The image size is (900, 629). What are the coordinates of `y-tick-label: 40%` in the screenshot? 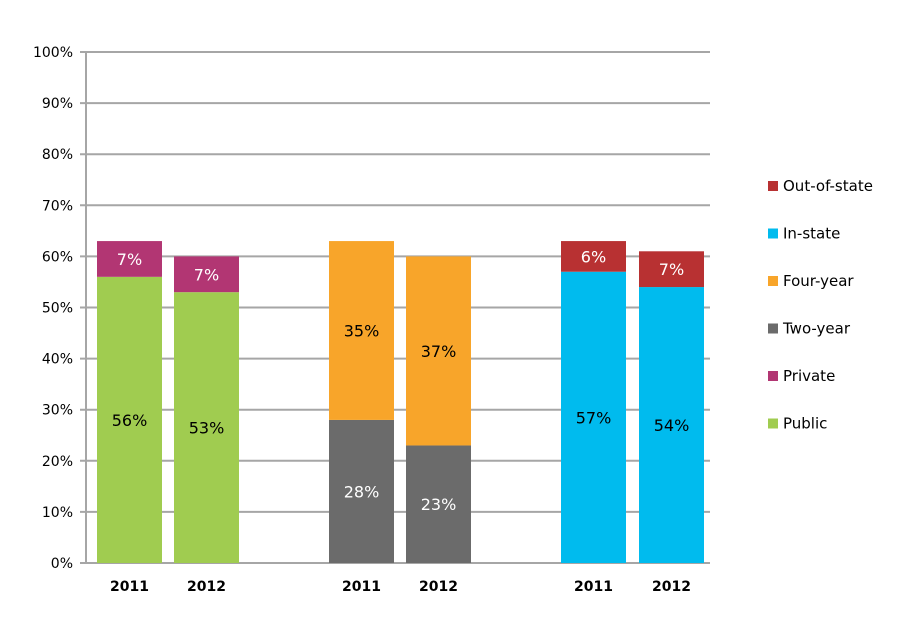 It's located at (57, 360).